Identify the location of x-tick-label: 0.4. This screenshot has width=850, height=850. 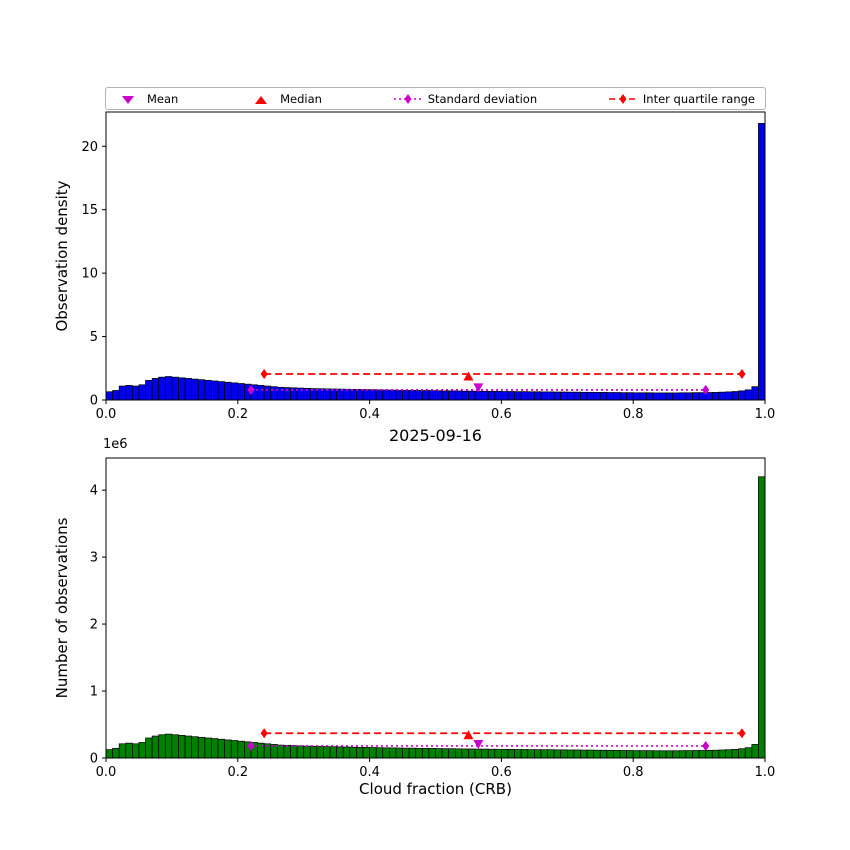
(369, 414).